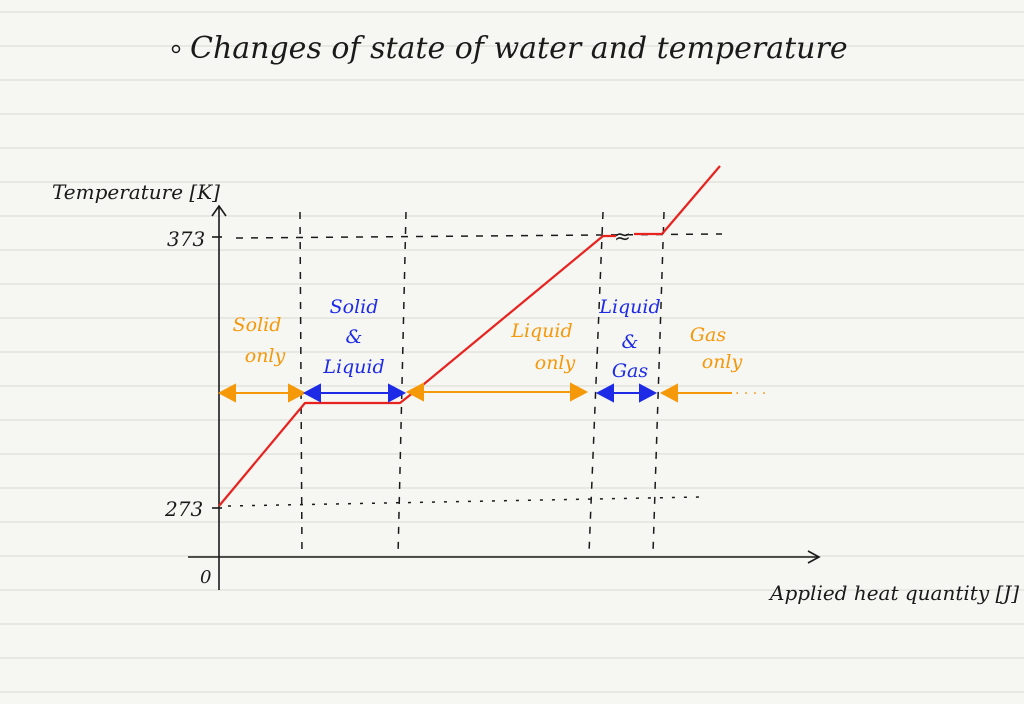 The image size is (1024, 704). I want to click on label-gas-only: Gas only, so click(716, 348).